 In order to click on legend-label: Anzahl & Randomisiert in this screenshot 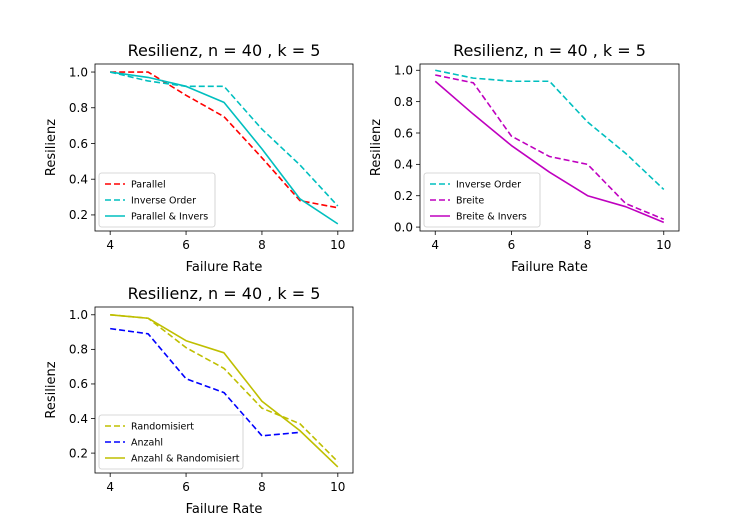, I will do `click(185, 458)`.